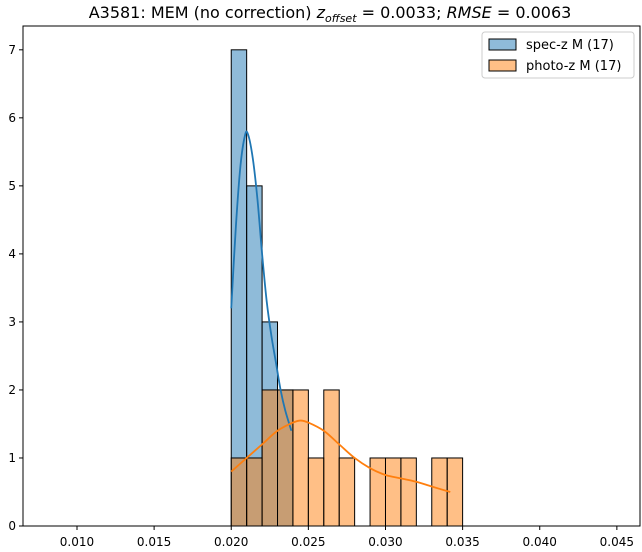 Image resolution: width=642 pixels, height=552 pixels. Describe the element at coordinates (540, 542) in the screenshot. I see `x-tick-label: 0.040` at that location.